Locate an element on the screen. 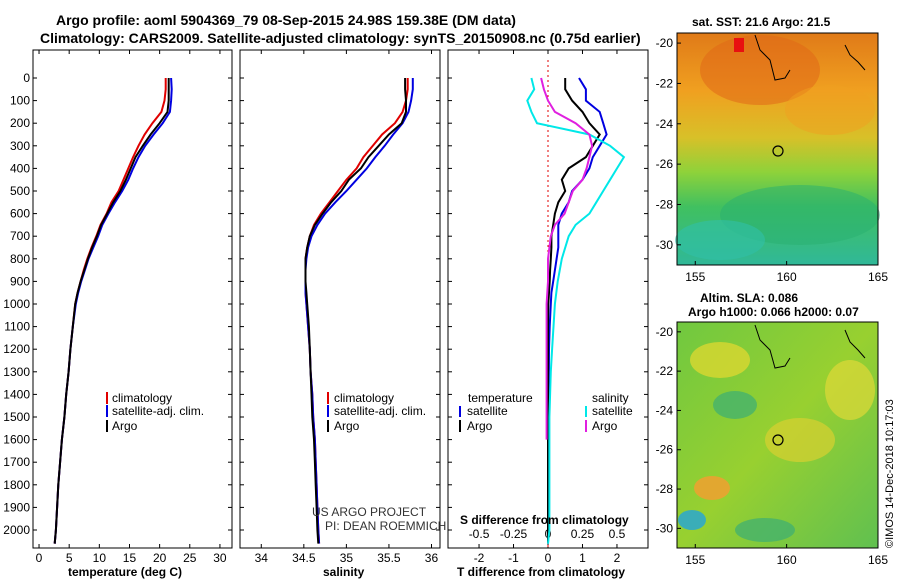 The height and width of the screenshot is (580, 900). x-tick-label: -1 is located at coordinates (513, 558).